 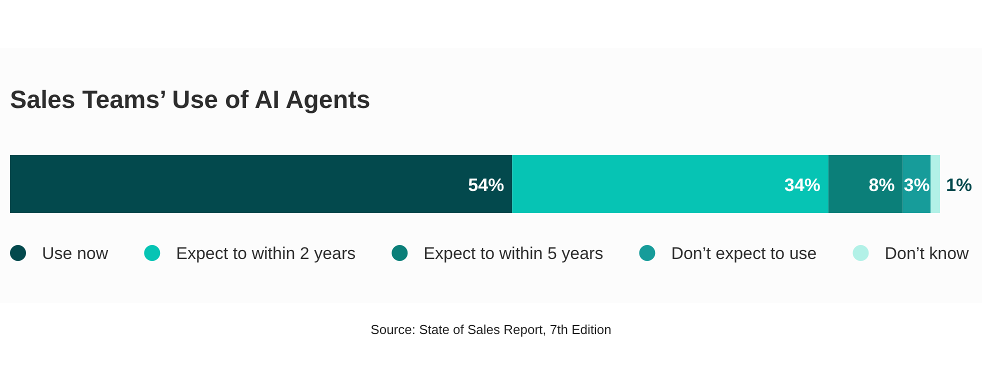 What do you see at coordinates (75, 253) in the screenshot?
I see `legend-label: Use now` at bounding box center [75, 253].